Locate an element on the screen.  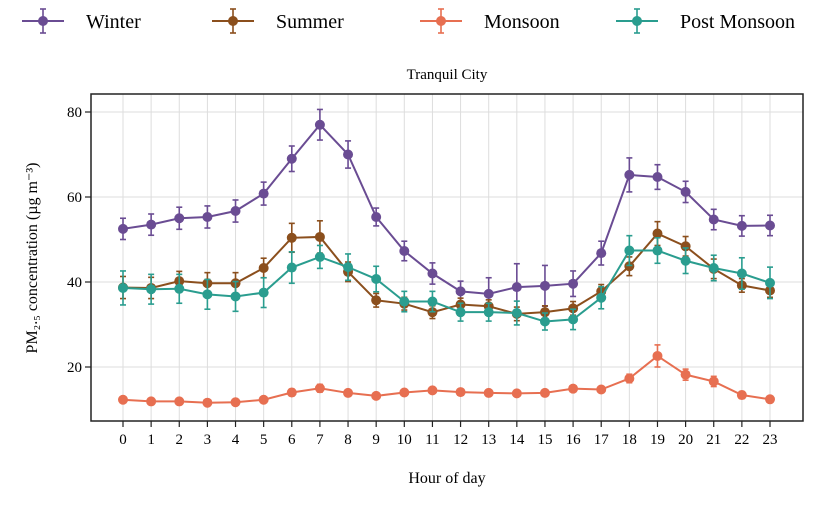
legend-item: Monsoon is located at coordinates (490, 21).